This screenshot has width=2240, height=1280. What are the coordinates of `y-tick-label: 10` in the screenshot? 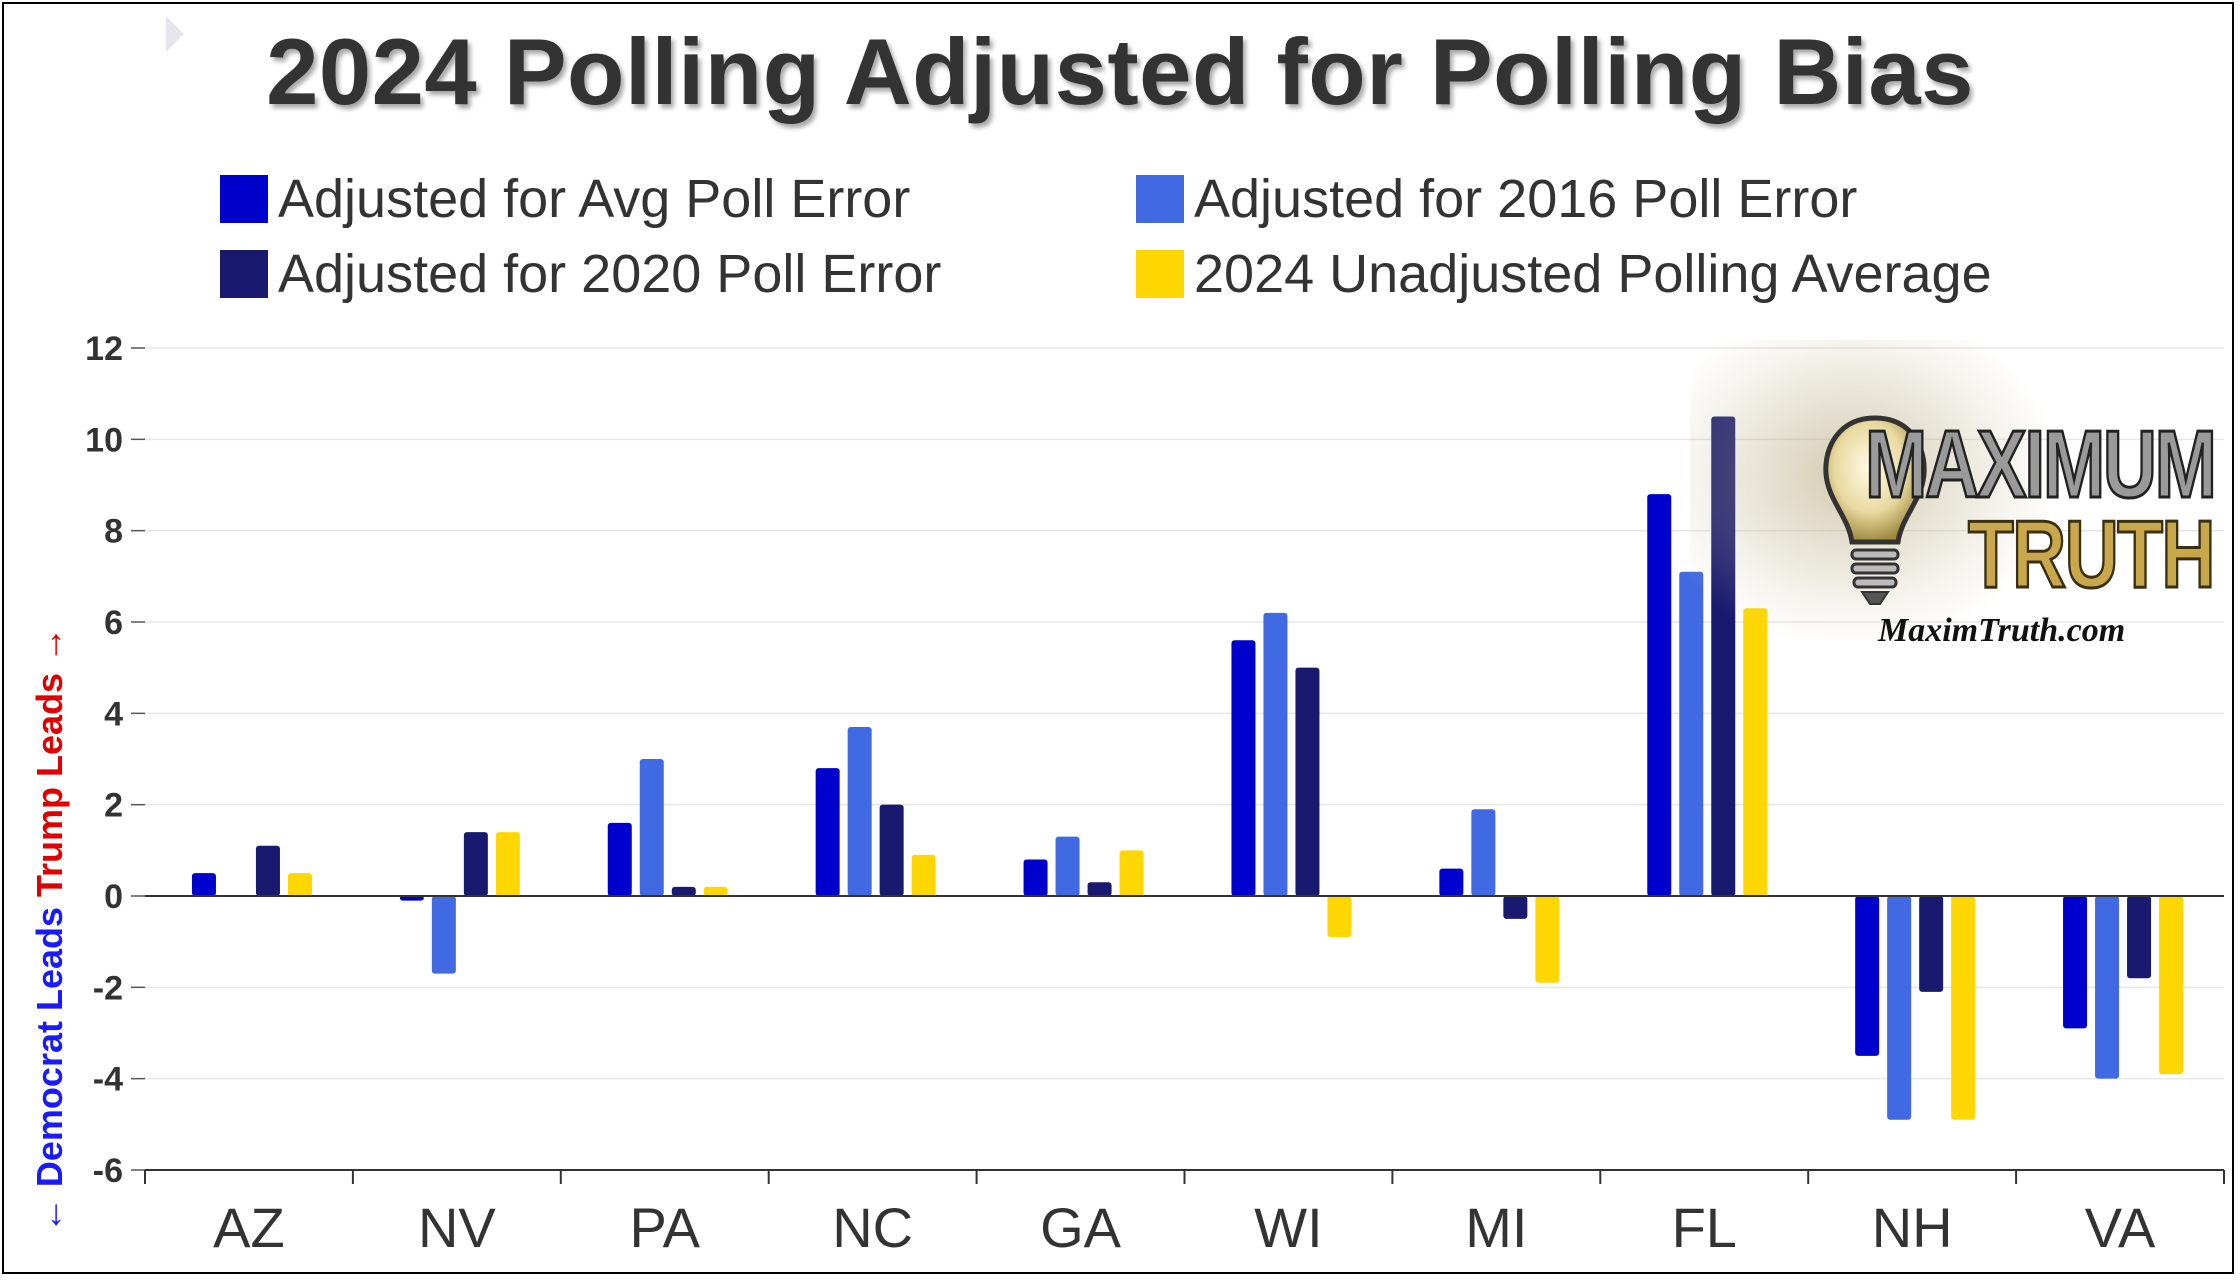 It's located at (104, 440).